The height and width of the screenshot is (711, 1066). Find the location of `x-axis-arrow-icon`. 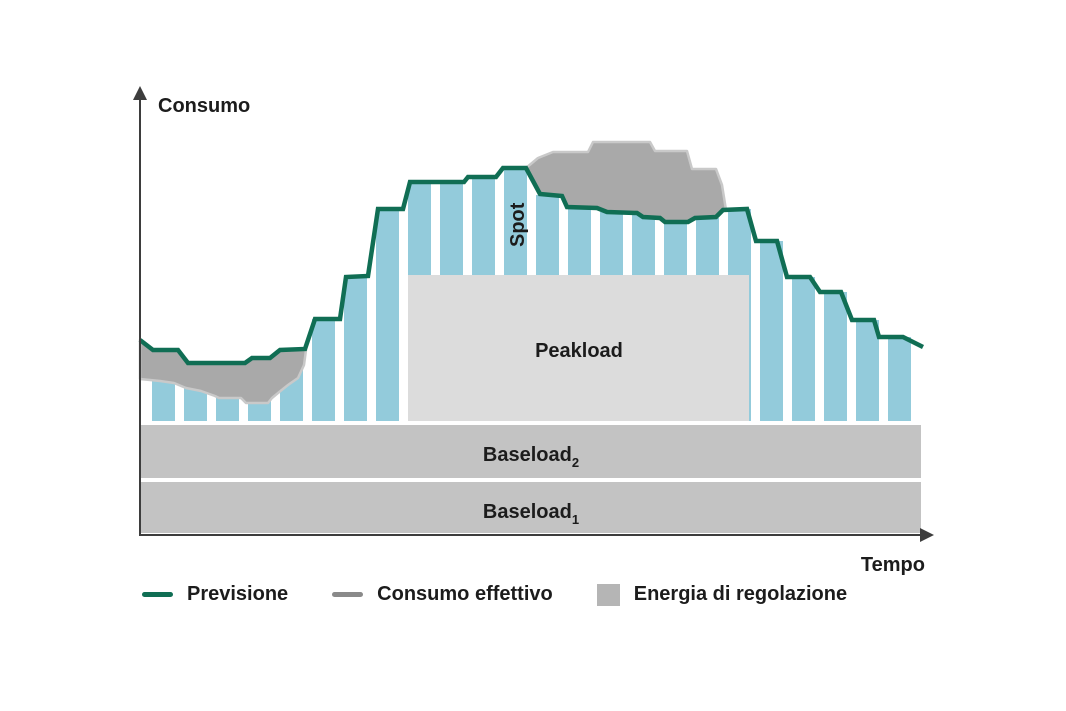

x-axis-arrow-icon is located at coordinates (927, 535).